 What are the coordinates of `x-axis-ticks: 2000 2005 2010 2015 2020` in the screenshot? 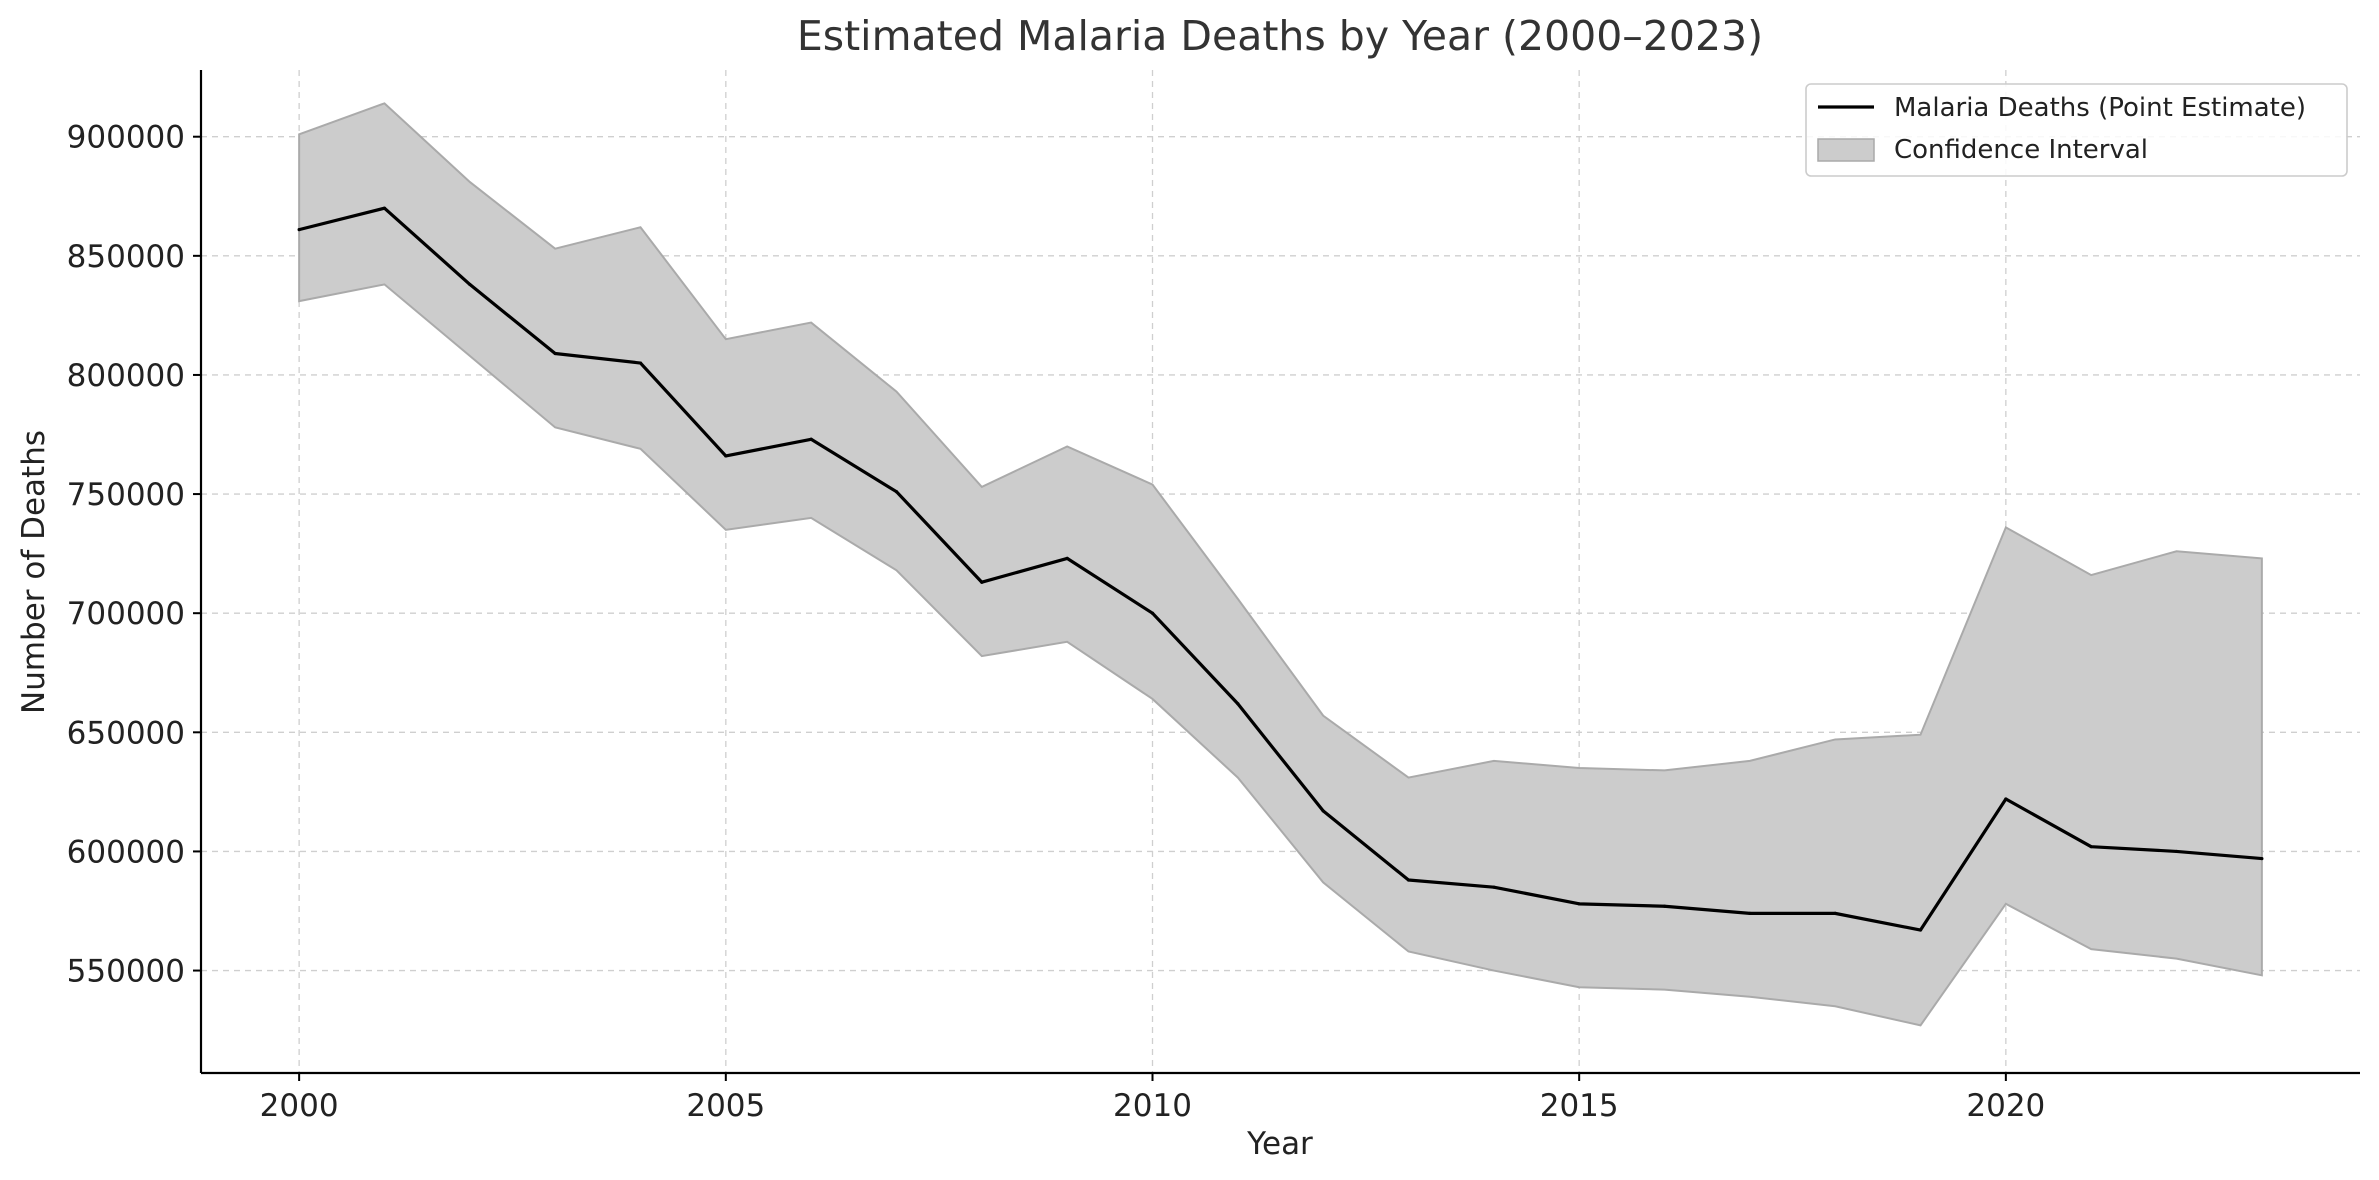 It's located at (1152, 1098).